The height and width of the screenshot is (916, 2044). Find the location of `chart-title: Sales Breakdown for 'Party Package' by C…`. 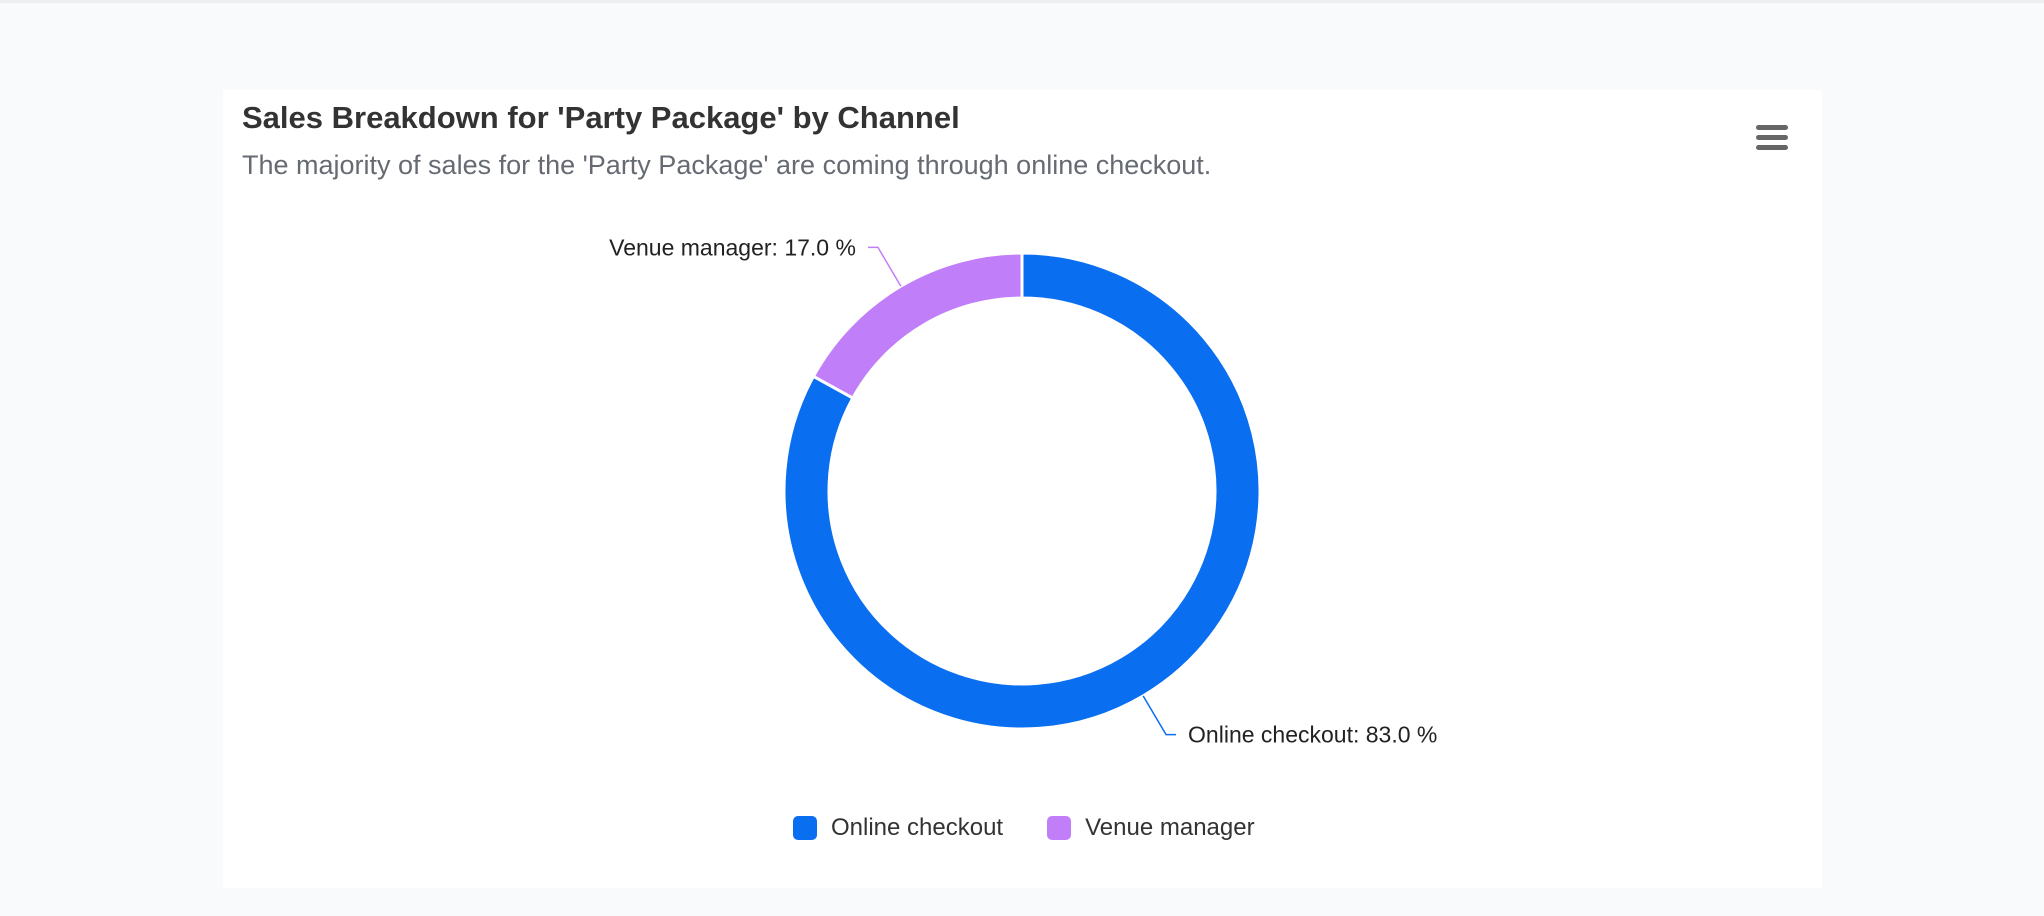

chart-title: Sales Breakdown for 'Party Package' by C… is located at coordinates (601, 117).